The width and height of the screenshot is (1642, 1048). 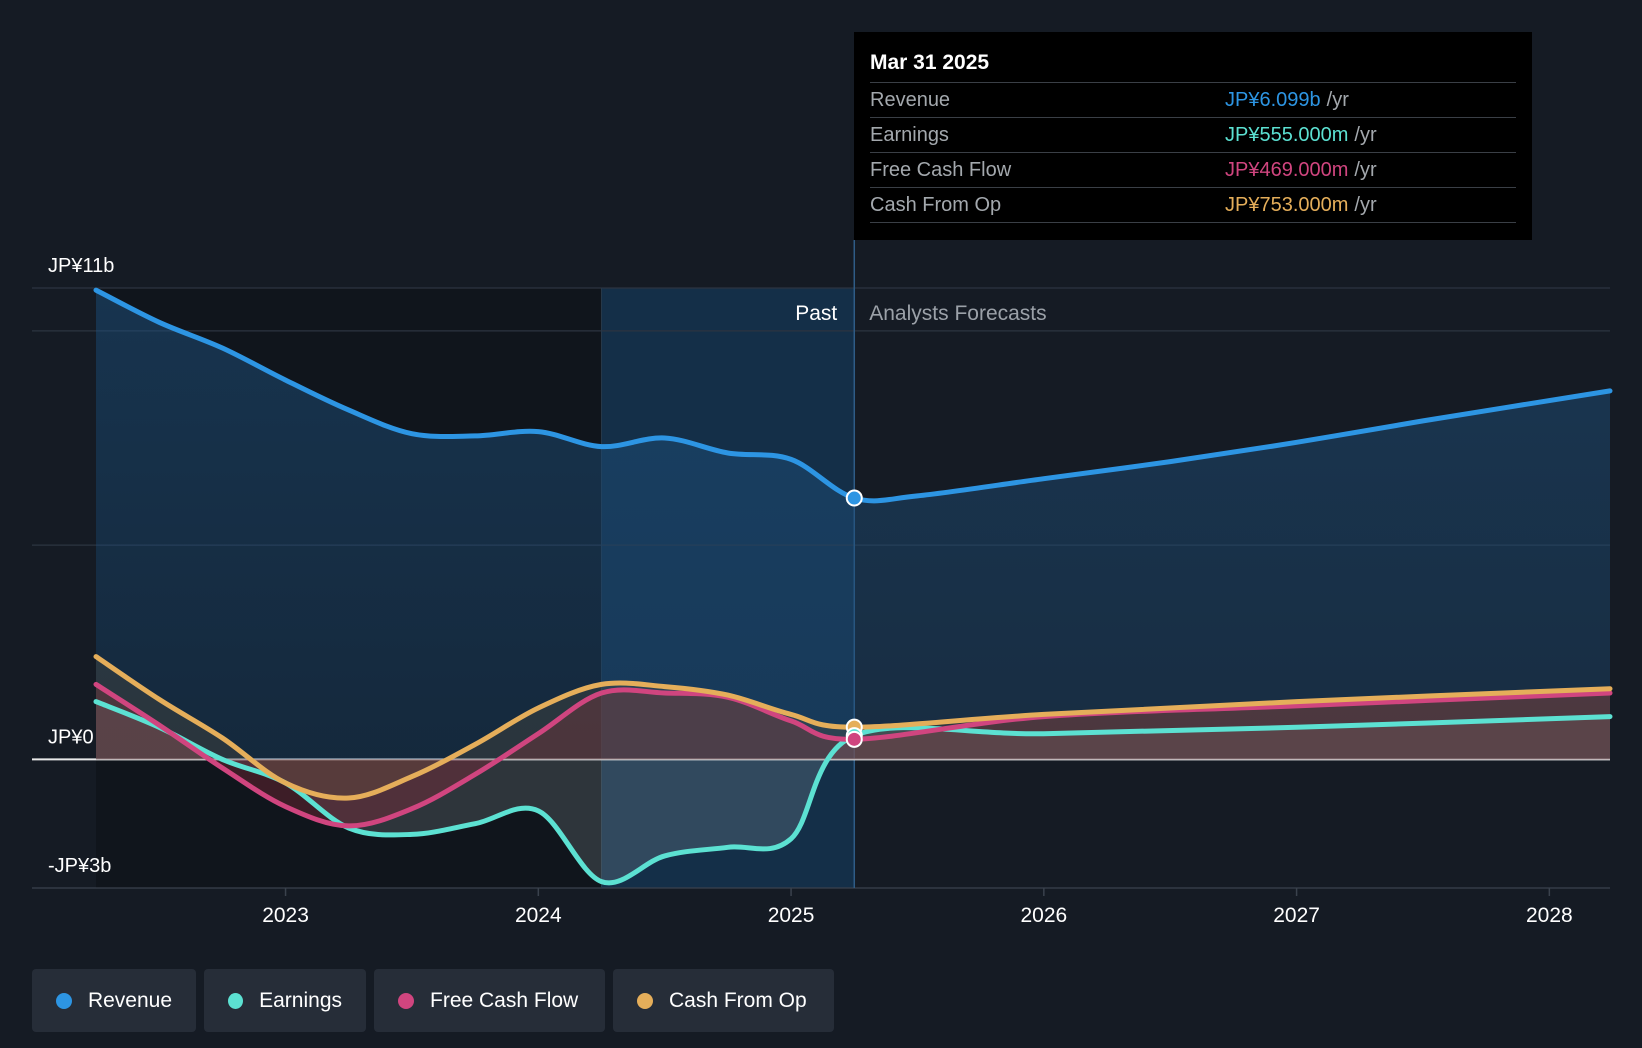 I want to click on marker-free-cash-flow, so click(x=854, y=739).